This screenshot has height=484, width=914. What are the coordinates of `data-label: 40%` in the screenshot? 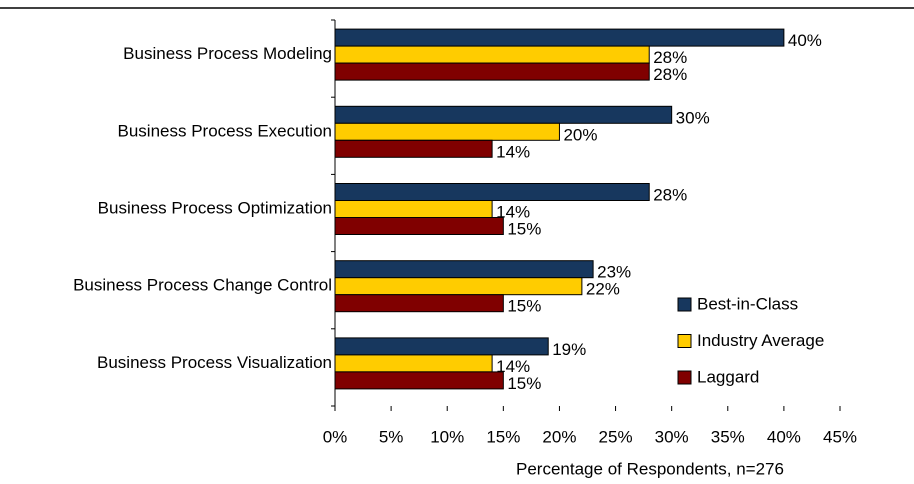 It's located at (805, 40).